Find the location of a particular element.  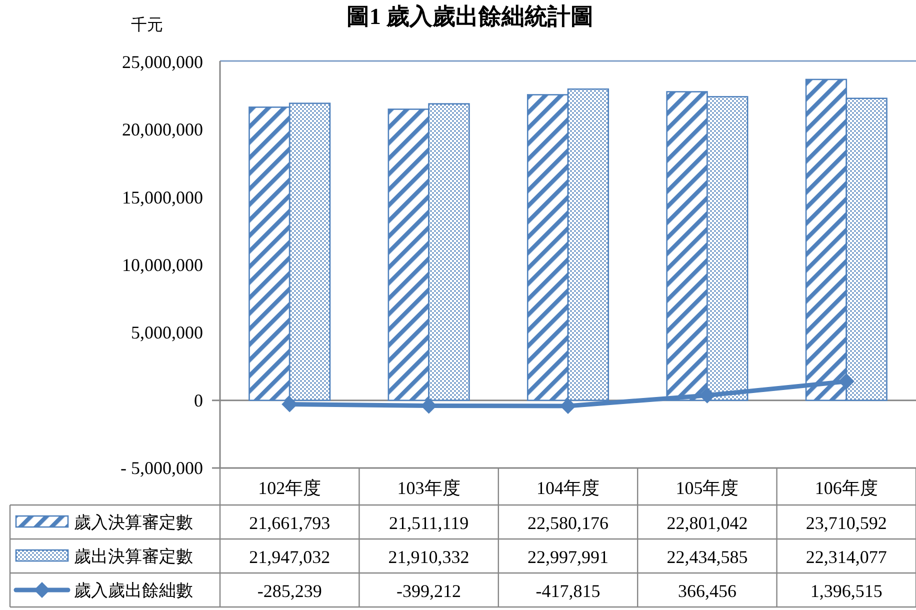

data-label: -285,239 is located at coordinates (289, 591).